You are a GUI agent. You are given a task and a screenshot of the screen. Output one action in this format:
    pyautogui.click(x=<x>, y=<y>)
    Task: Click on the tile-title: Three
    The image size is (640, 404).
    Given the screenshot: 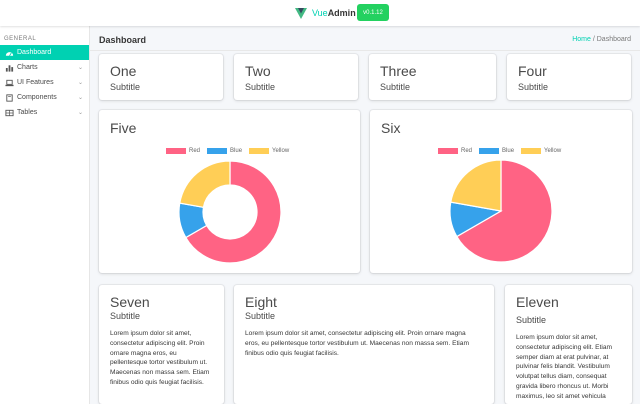 What is the action you would take?
    pyautogui.click(x=398, y=71)
    